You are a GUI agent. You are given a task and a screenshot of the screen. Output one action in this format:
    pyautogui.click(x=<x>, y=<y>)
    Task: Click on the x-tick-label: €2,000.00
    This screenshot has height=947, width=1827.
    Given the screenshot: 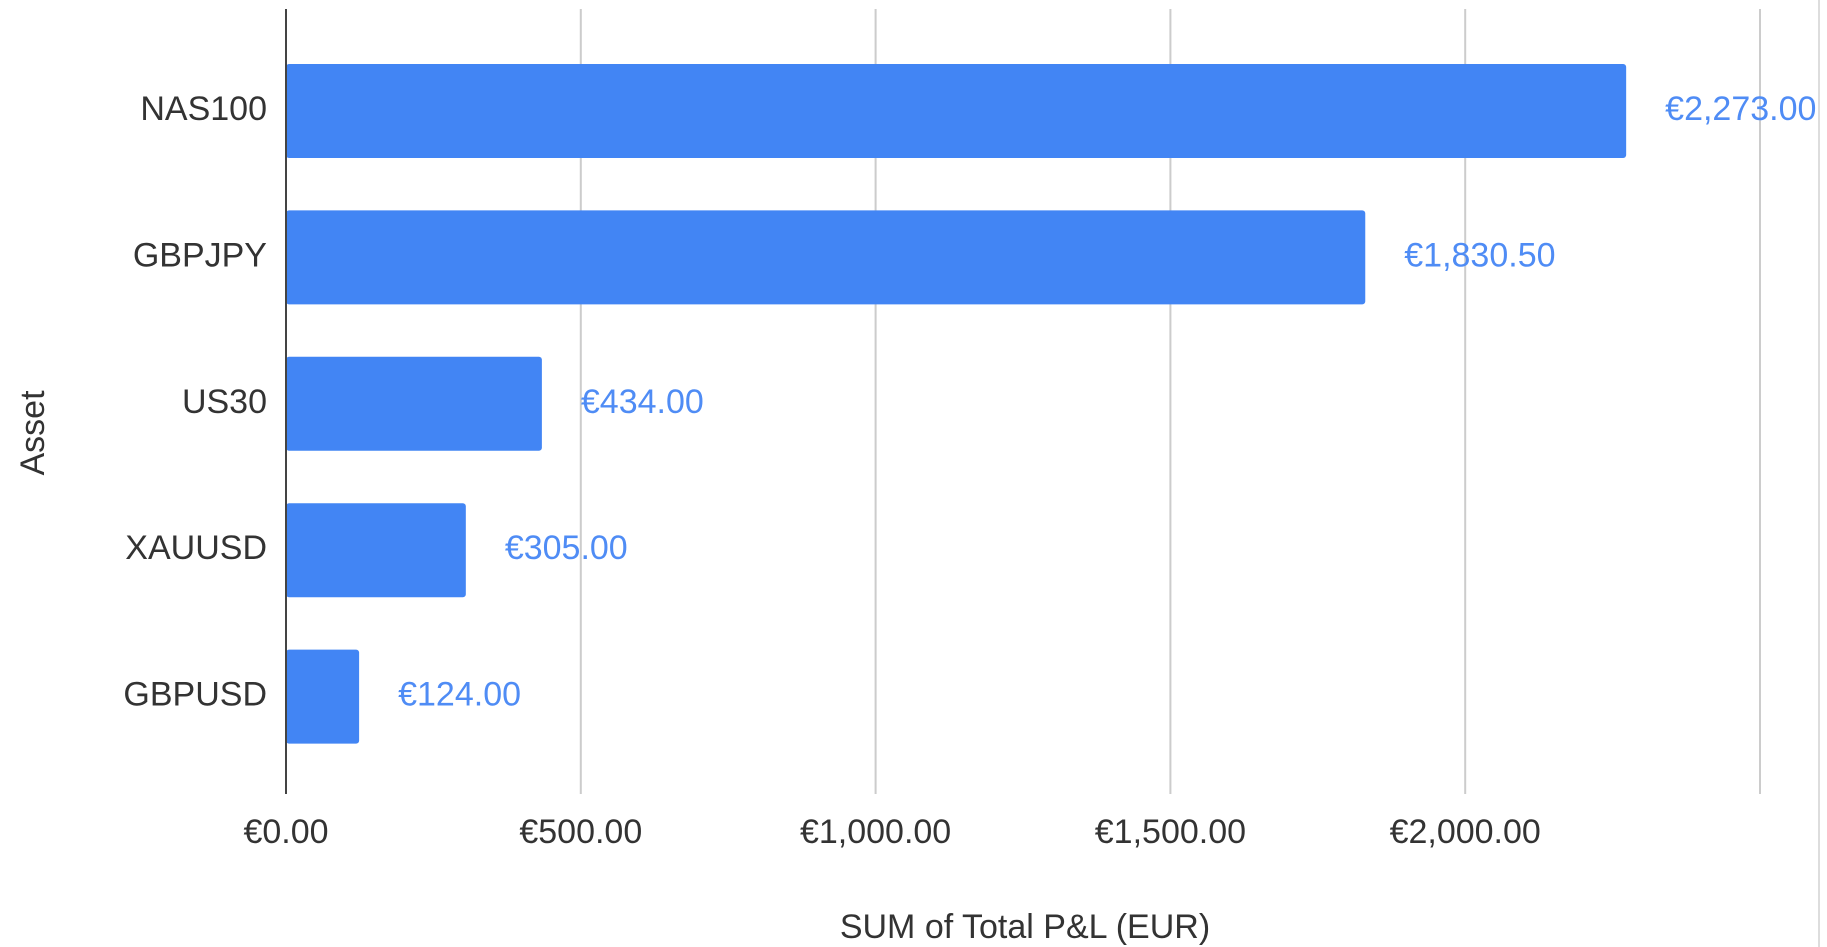 What is the action you would take?
    pyautogui.click(x=1465, y=832)
    